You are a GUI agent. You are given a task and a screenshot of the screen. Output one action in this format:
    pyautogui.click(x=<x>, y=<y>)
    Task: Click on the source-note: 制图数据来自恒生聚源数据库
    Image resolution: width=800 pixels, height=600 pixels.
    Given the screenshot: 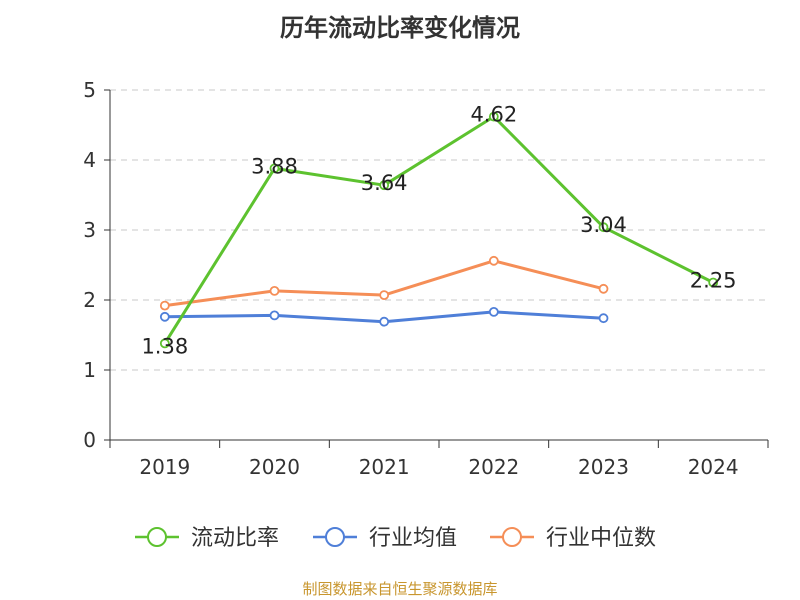 What is the action you would take?
    pyautogui.click(x=400, y=589)
    